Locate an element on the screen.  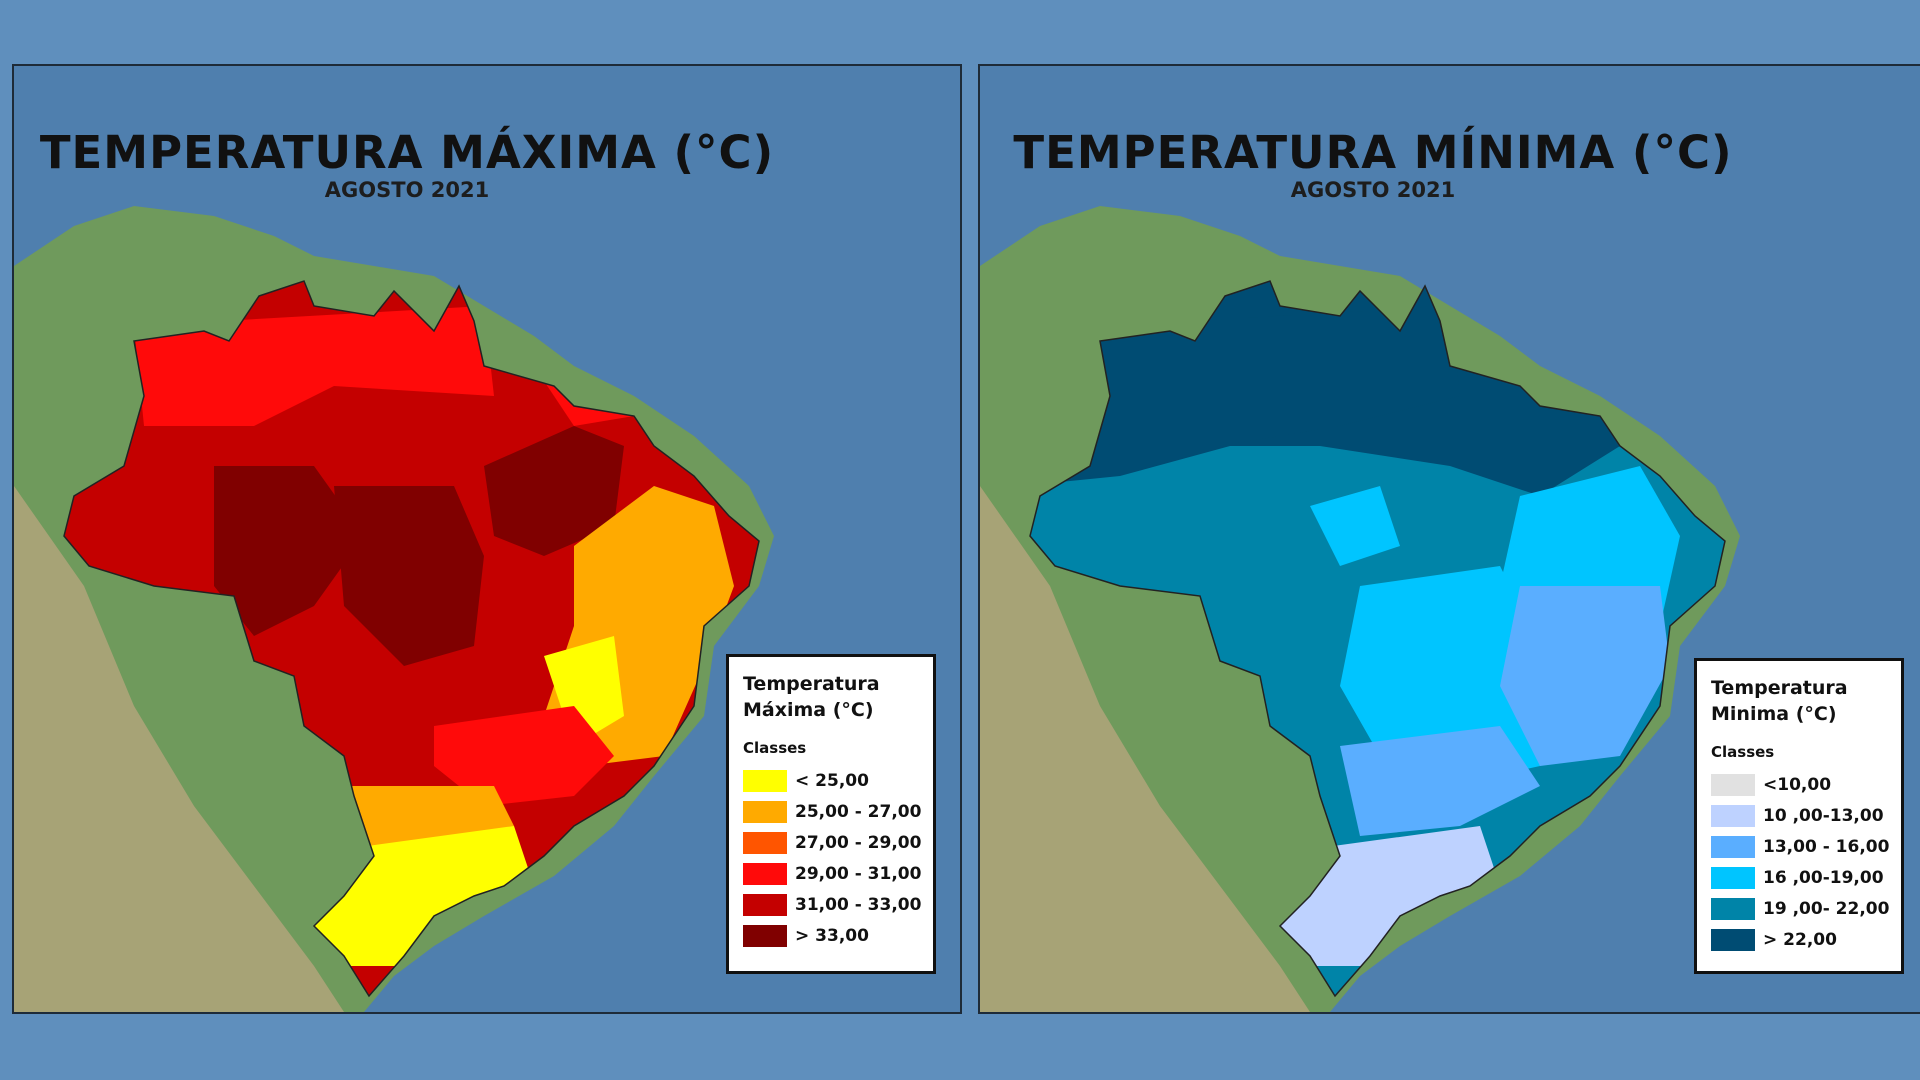
legend-label: 25,00 - 27,00 is located at coordinates (858, 811).